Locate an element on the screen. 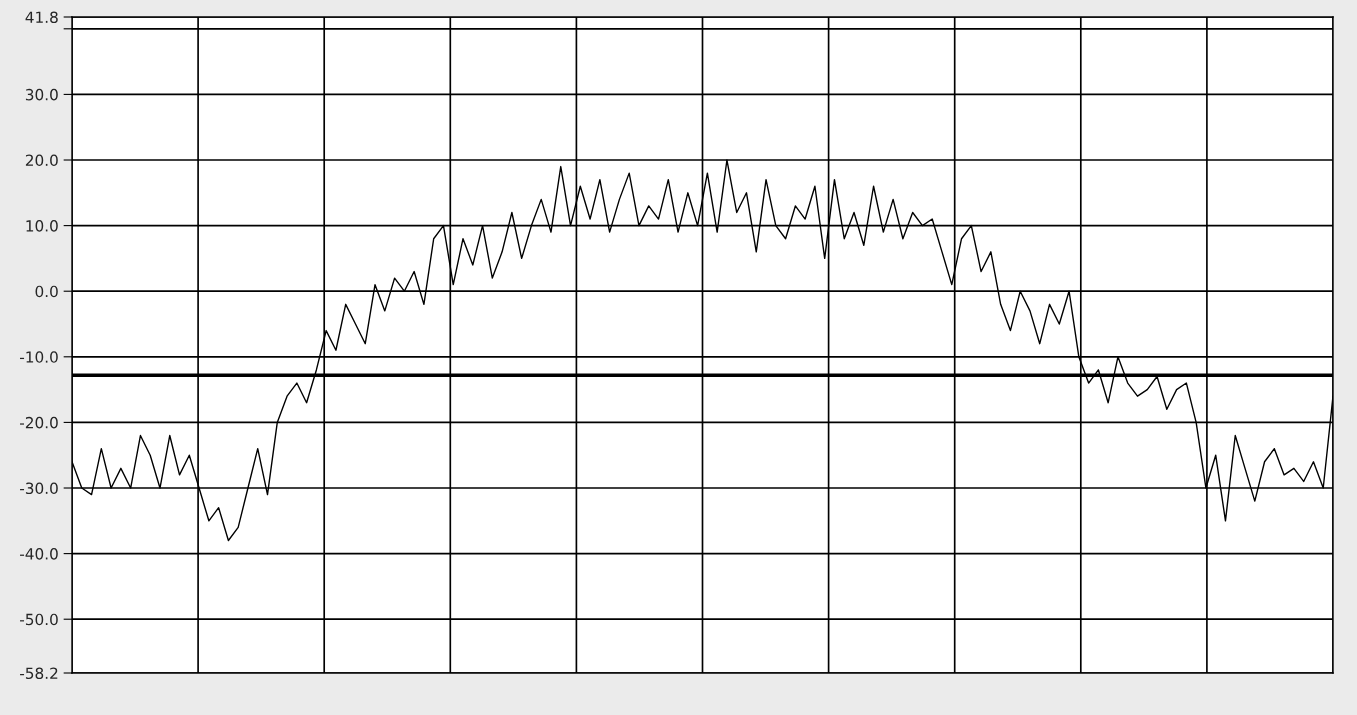  y-tick-label: -20.0 is located at coordinates (39, 422).